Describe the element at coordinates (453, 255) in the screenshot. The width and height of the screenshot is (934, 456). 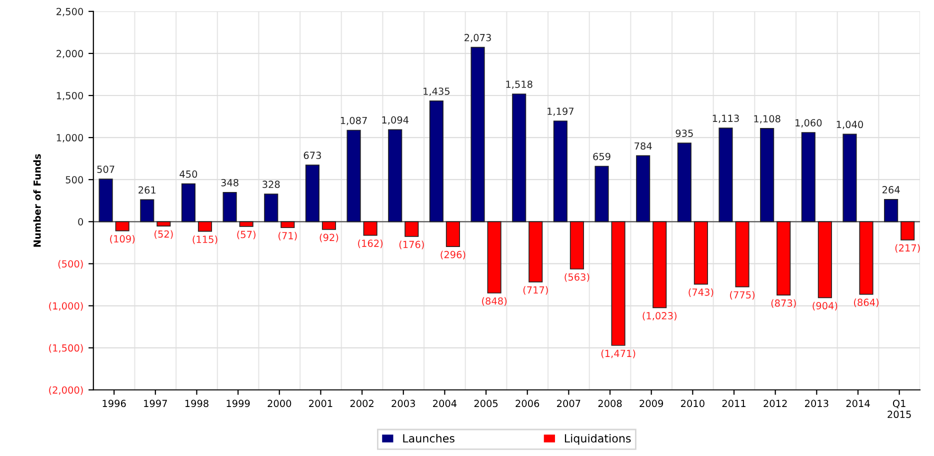
I see `data-label: (296)` at that location.